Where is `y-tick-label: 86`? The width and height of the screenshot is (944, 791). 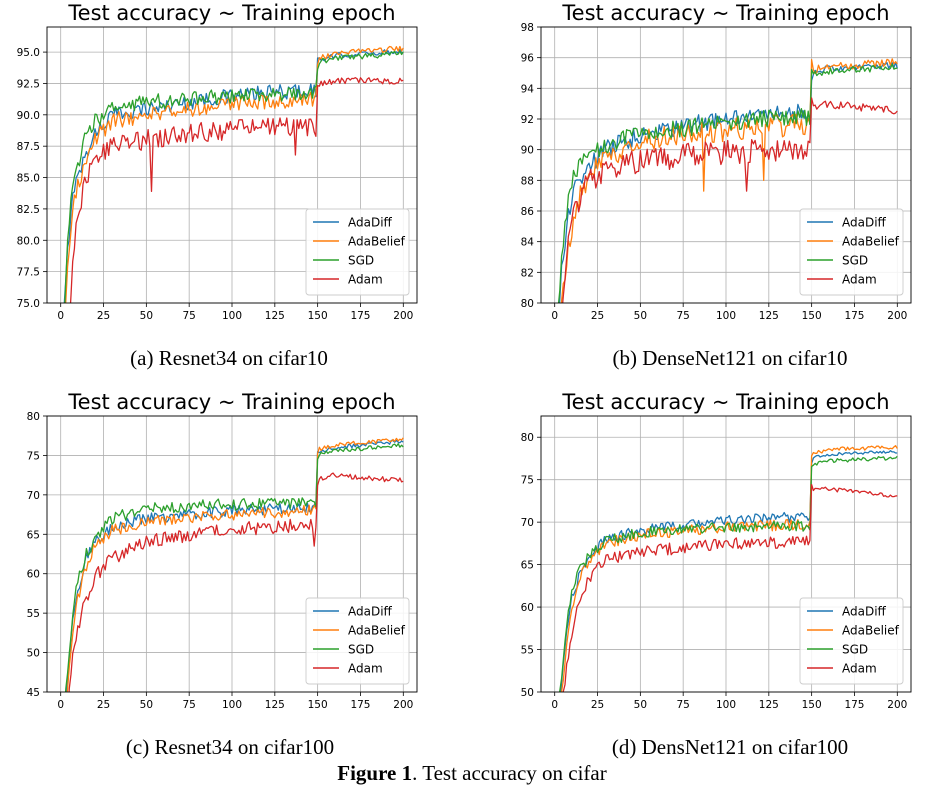 y-tick-label: 86 is located at coordinates (528, 212).